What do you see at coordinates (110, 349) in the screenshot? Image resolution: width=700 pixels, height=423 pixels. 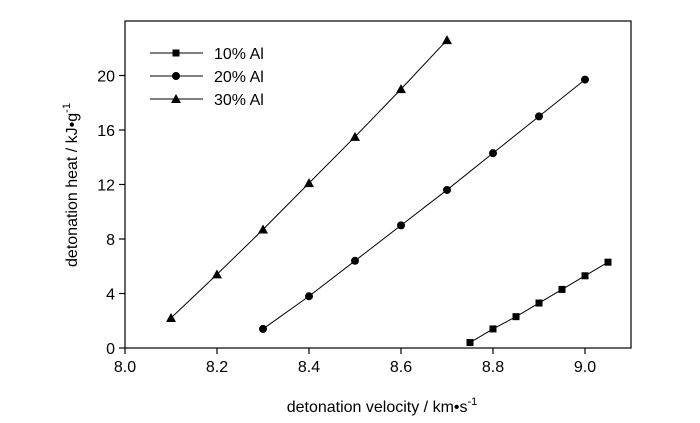 I see `y-tick-label: 0` at bounding box center [110, 349].